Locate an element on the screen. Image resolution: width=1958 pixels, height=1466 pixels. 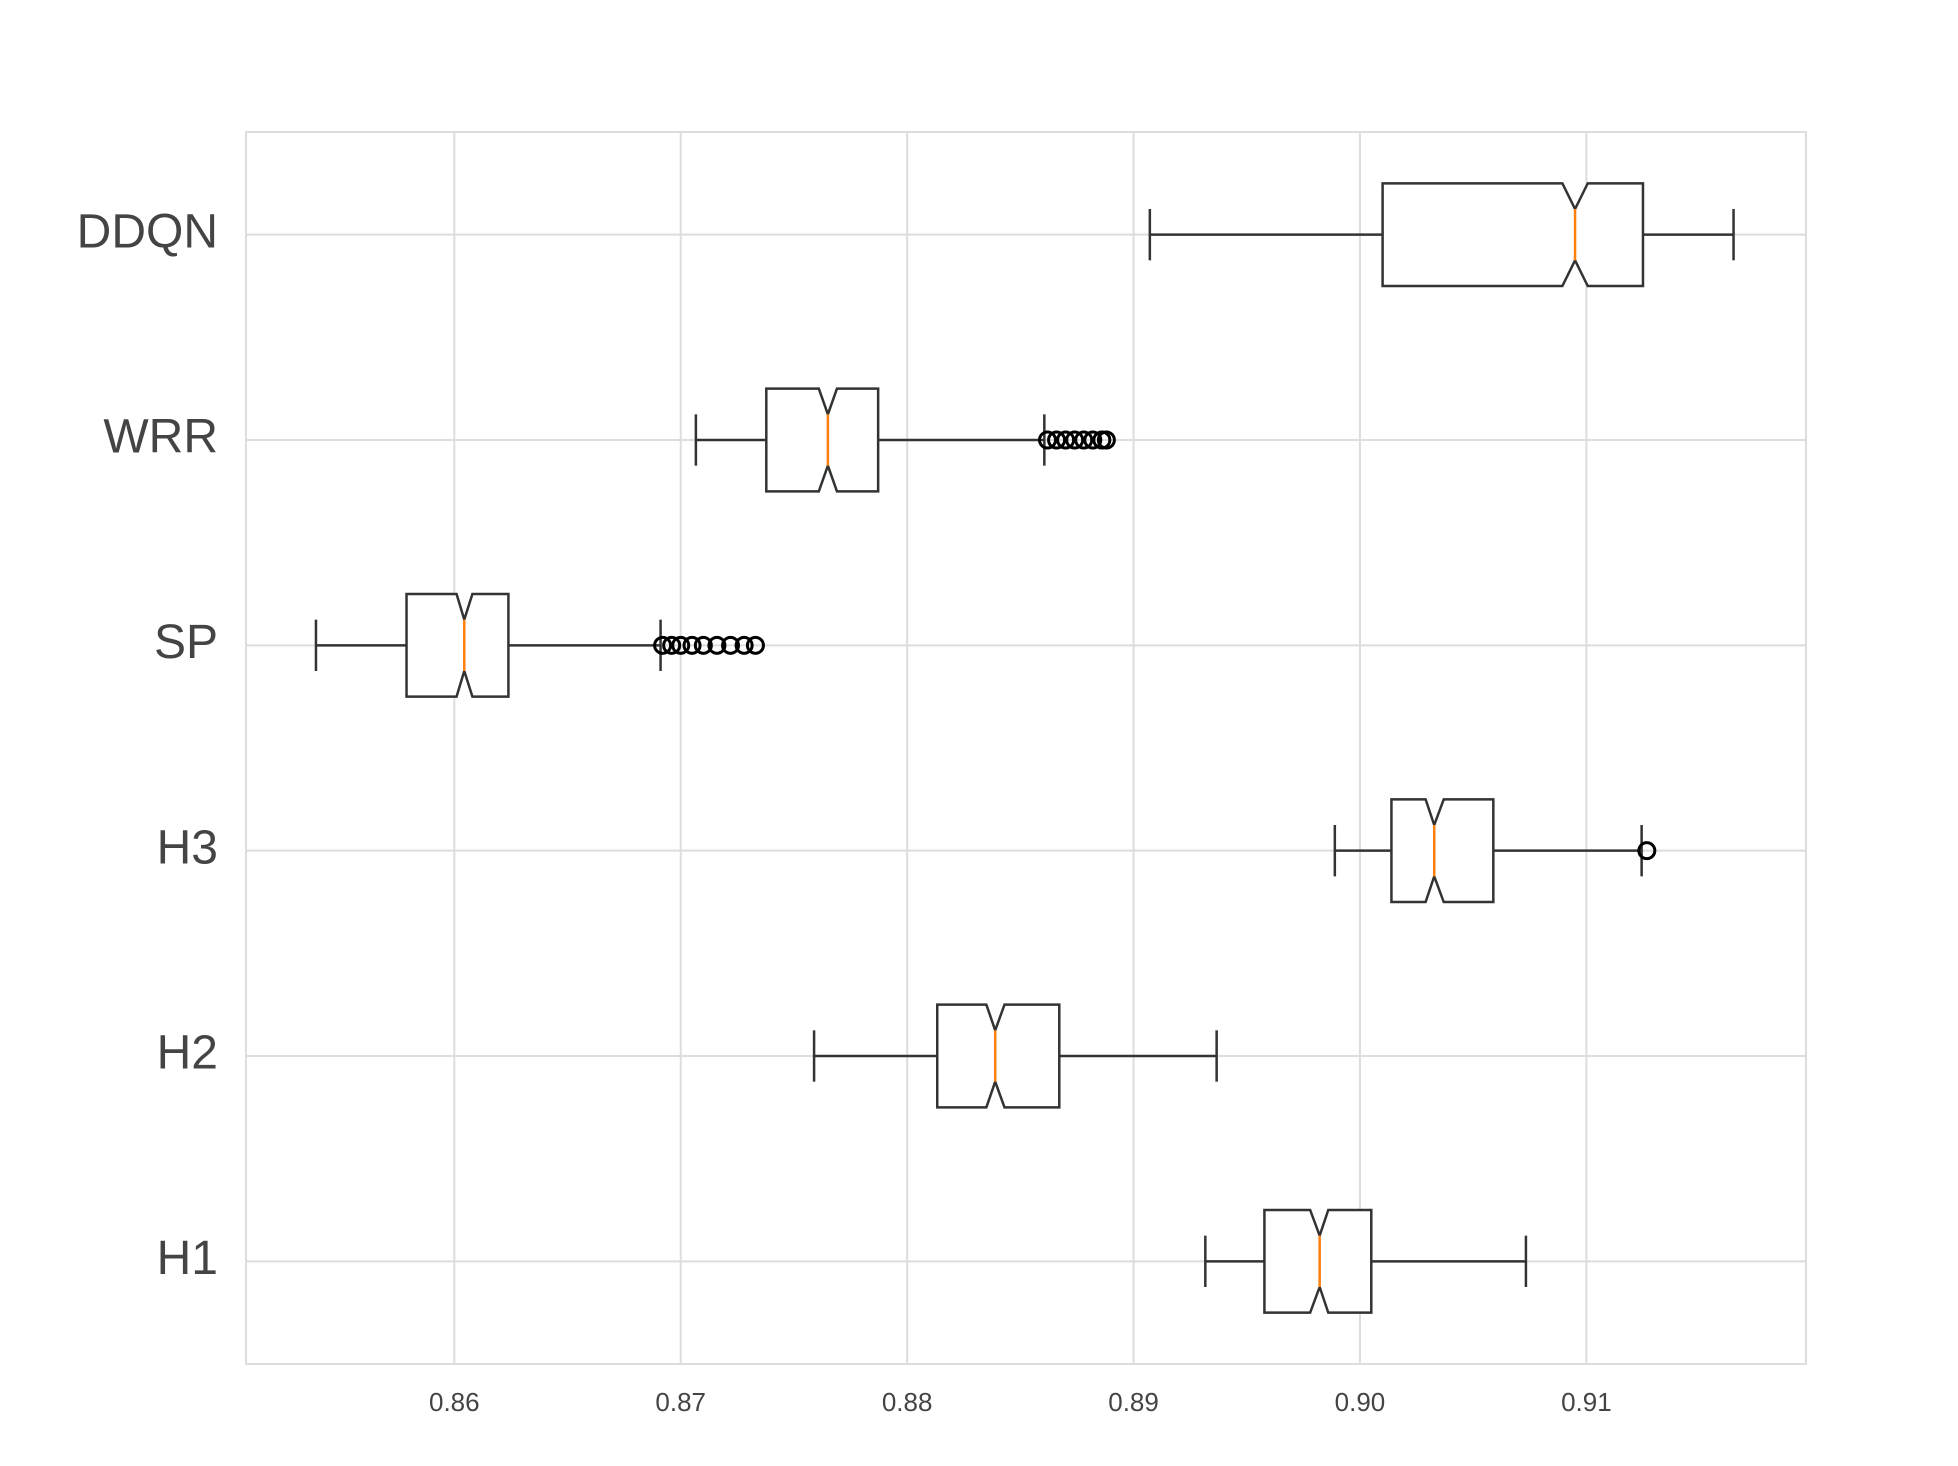
y-tick-label: DDQN is located at coordinates (147, 231).